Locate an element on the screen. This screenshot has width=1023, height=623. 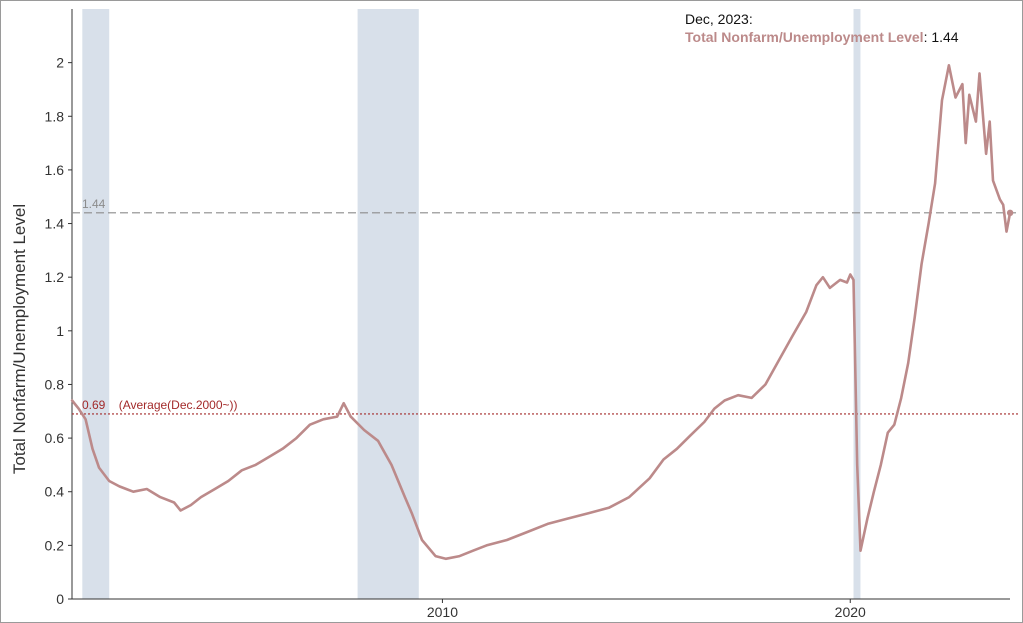
y-tick-label: 1.8 is located at coordinates (55, 116).